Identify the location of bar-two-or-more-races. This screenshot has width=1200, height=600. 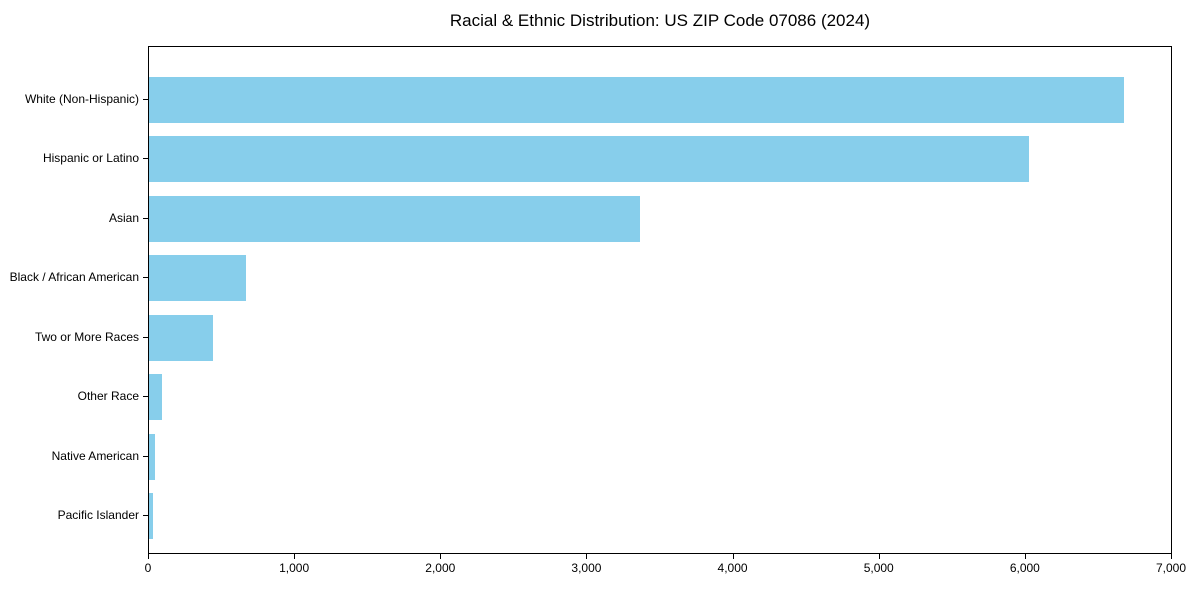
(181, 337).